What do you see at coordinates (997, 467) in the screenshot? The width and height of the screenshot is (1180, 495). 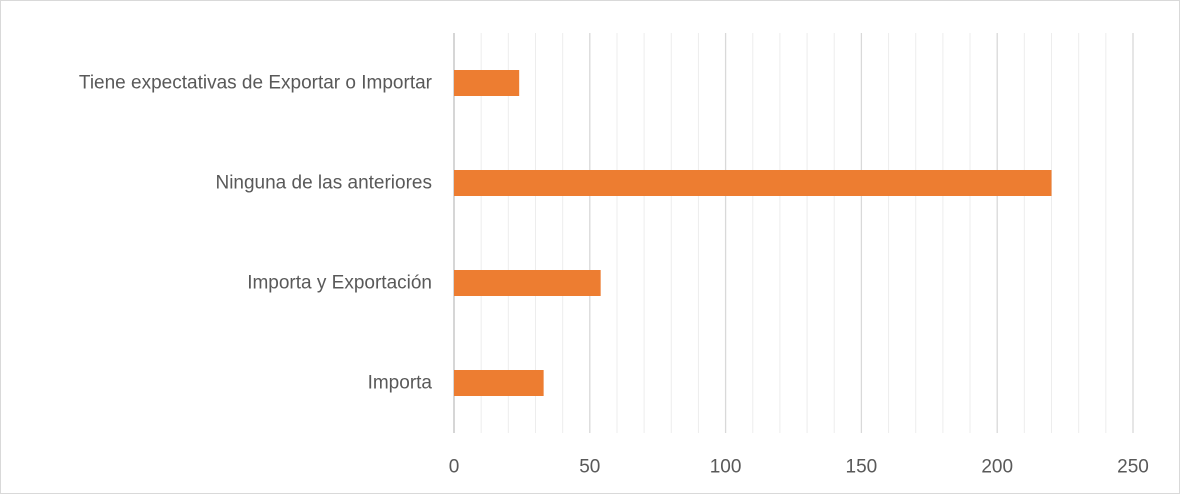 I see `x-tick-label: 200` at bounding box center [997, 467].